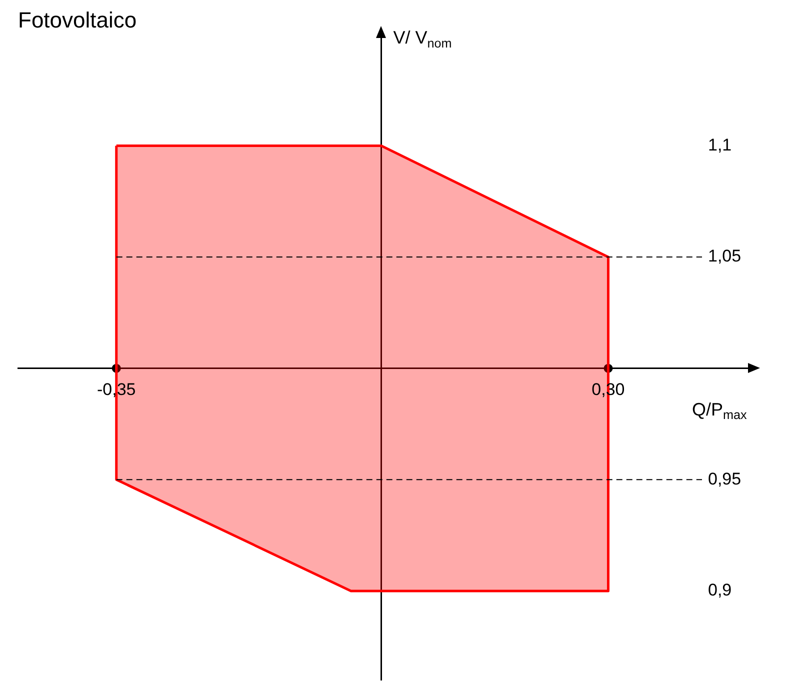  What do you see at coordinates (725, 256) in the screenshot?
I see `y-tick-label: 1,05` at bounding box center [725, 256].